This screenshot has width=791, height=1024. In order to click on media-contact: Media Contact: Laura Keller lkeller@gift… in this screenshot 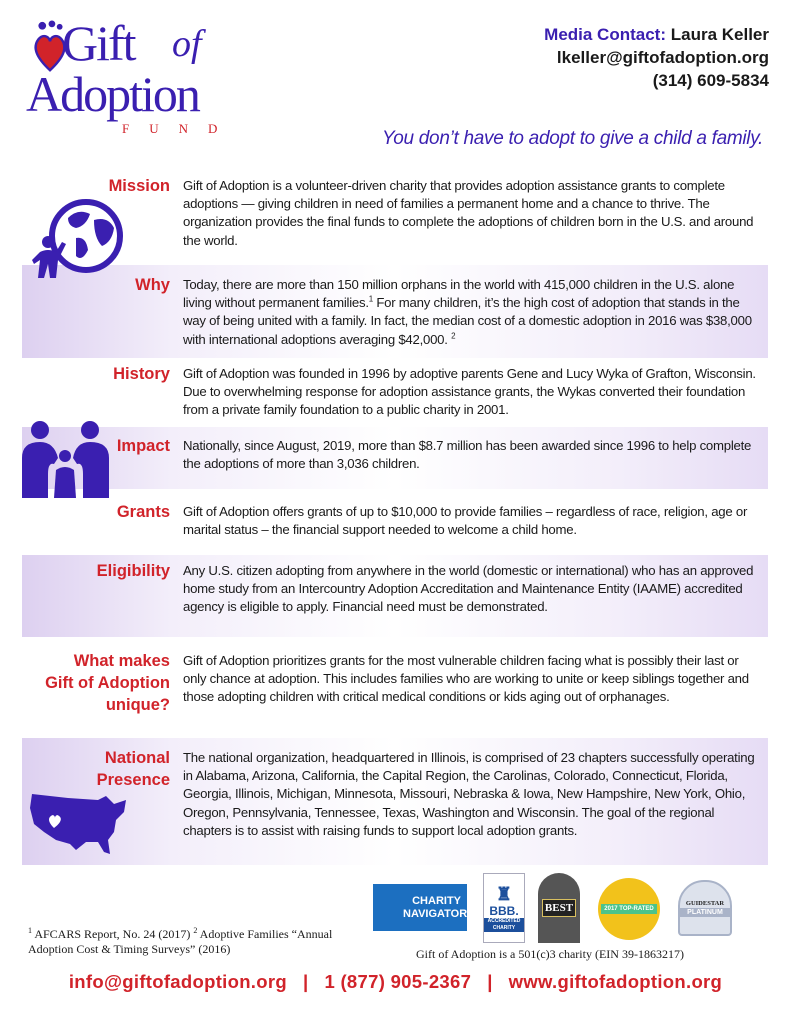, I will do `click(656, 57)`.